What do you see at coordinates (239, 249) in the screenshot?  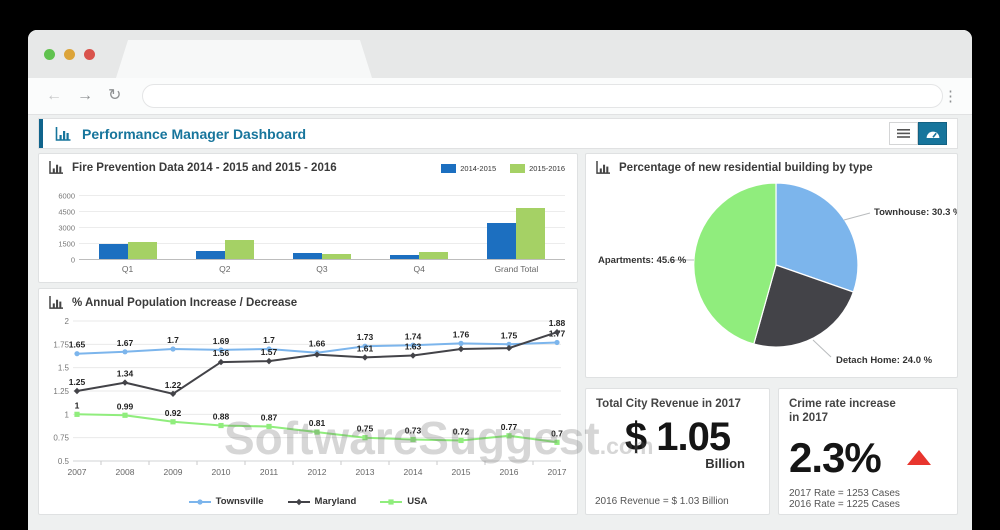 I see `bar-q2-2015-2016` at bounding box center [239, 249].